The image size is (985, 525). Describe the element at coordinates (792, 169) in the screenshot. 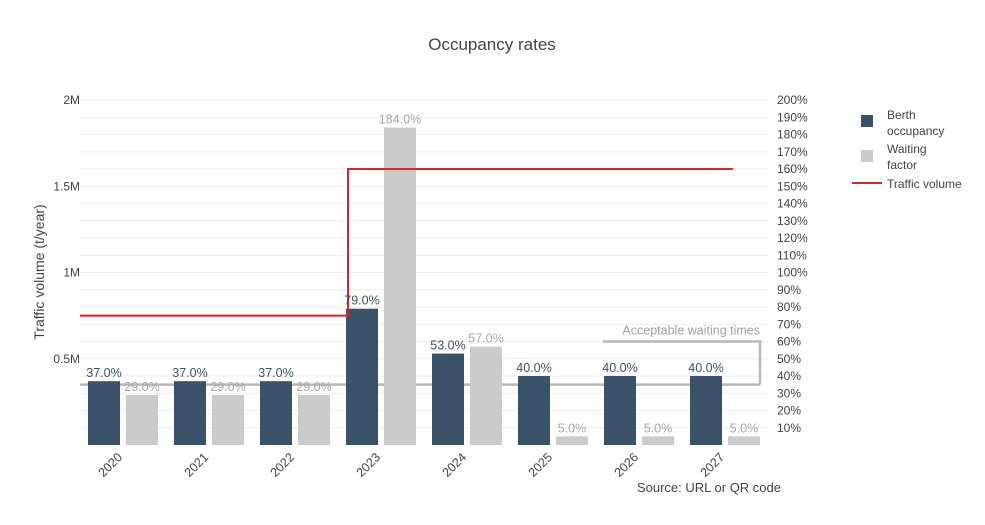

I see `right-tick-label: 160%` at that location.